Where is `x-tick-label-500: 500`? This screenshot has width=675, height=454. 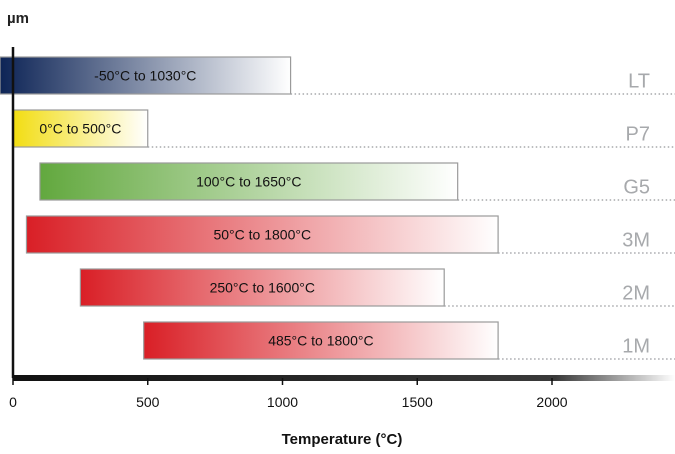 x-tick-label-500: 500 is located at coordinates (148, 402).